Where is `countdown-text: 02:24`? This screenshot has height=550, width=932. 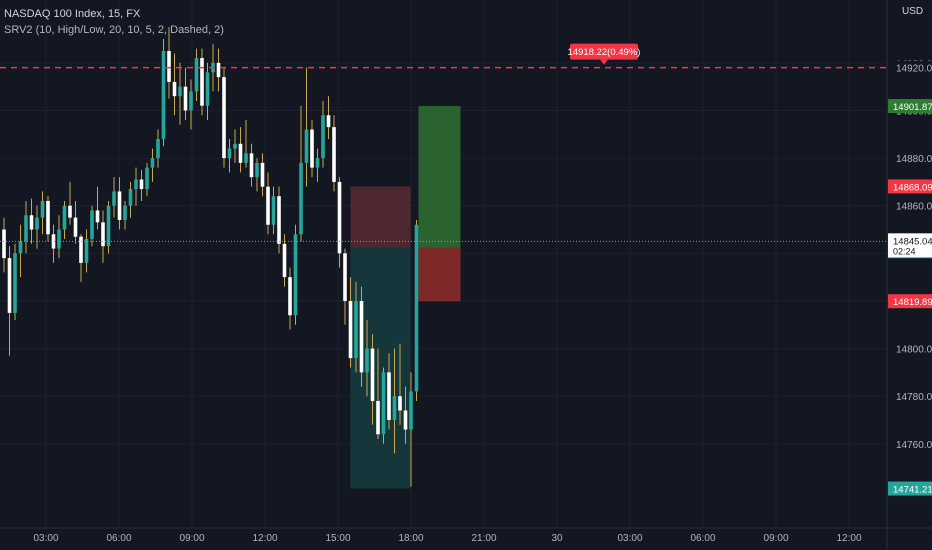
countdown-text: 02:24 is located at coordinates (904, 251).